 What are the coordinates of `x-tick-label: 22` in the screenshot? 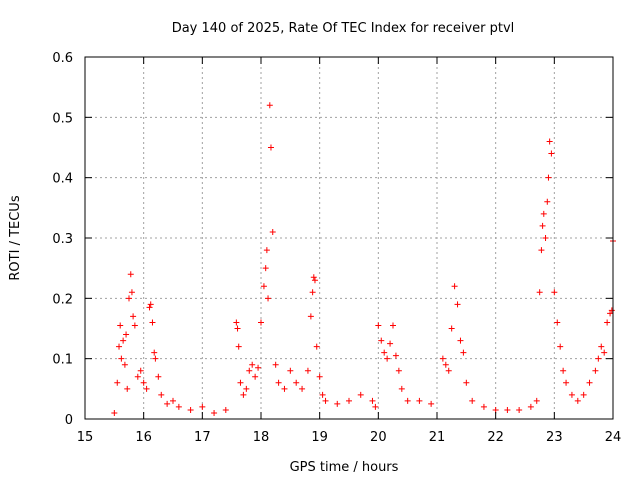 It's located at (495, 437).